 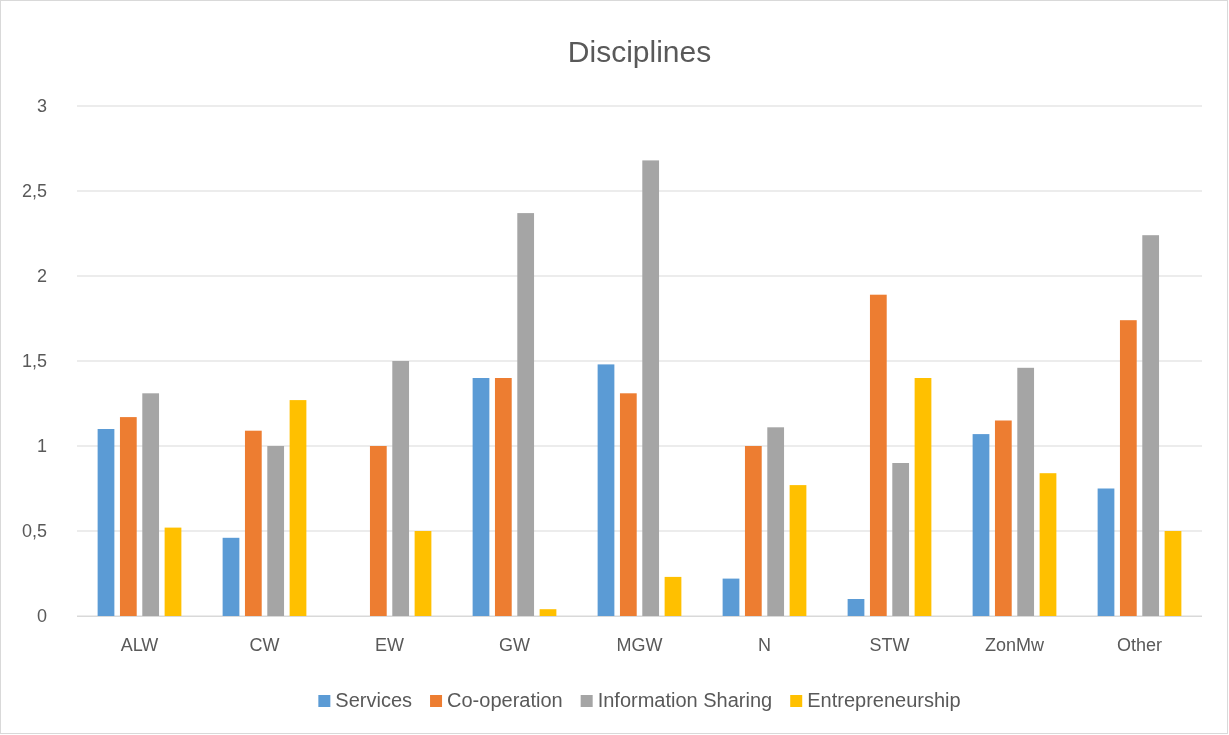 I want to click on y-tick-label: 1, so click(x=41, y=446).